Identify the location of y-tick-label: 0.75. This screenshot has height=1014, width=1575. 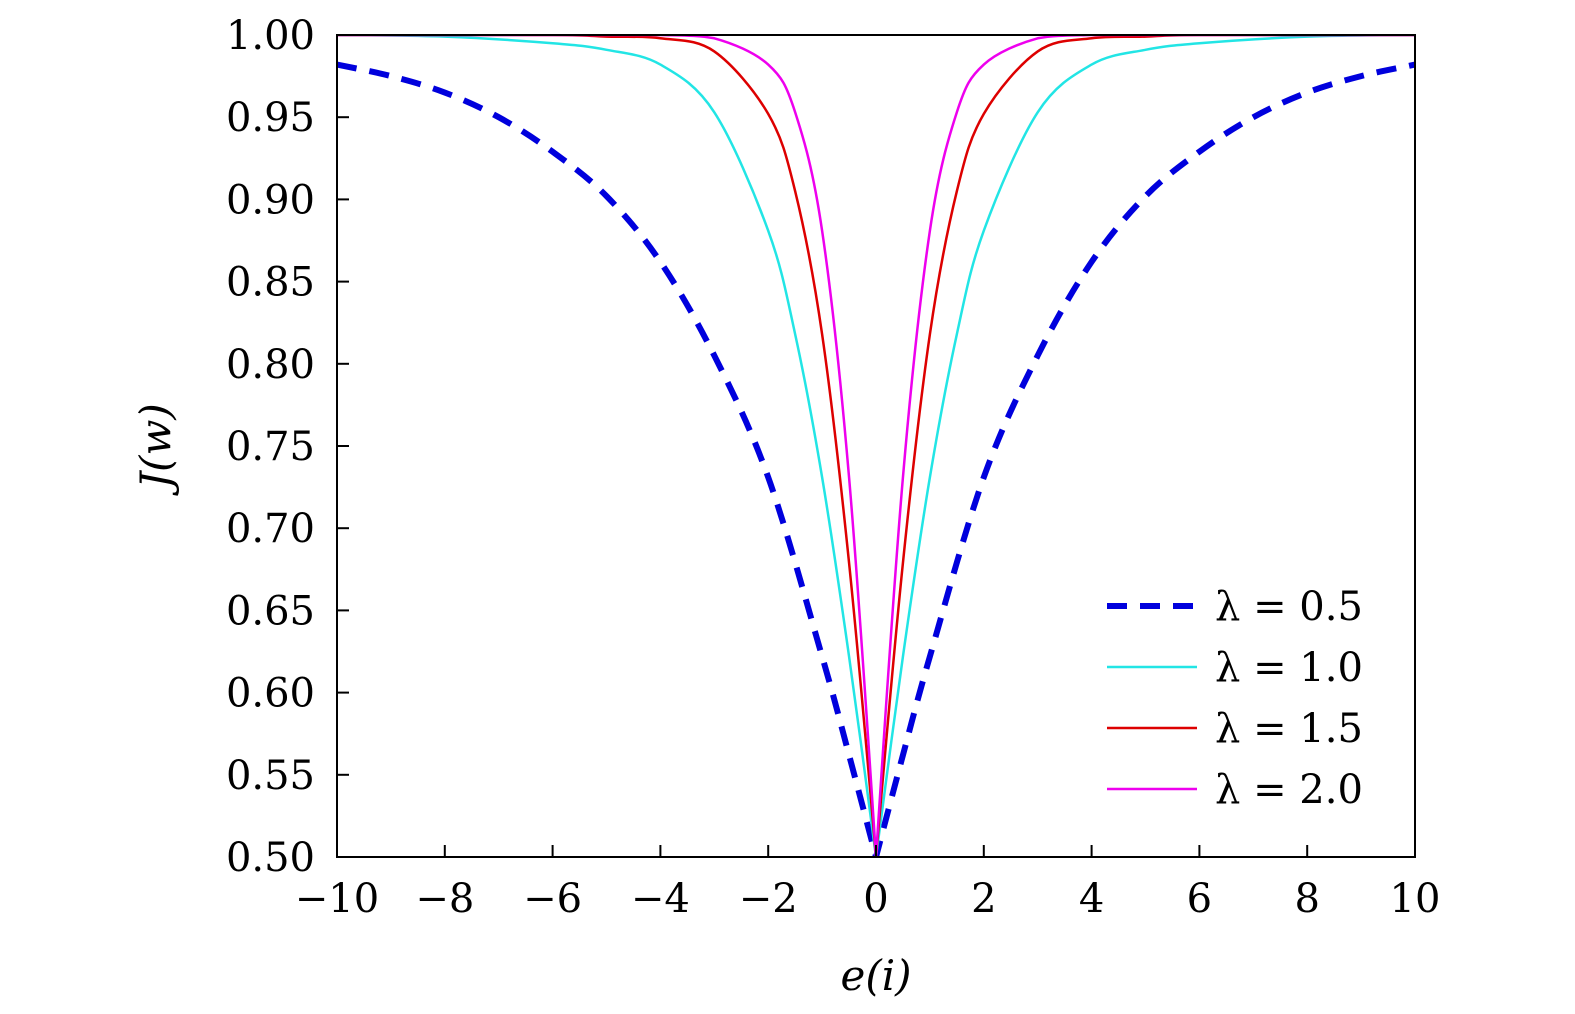
(270, 447).